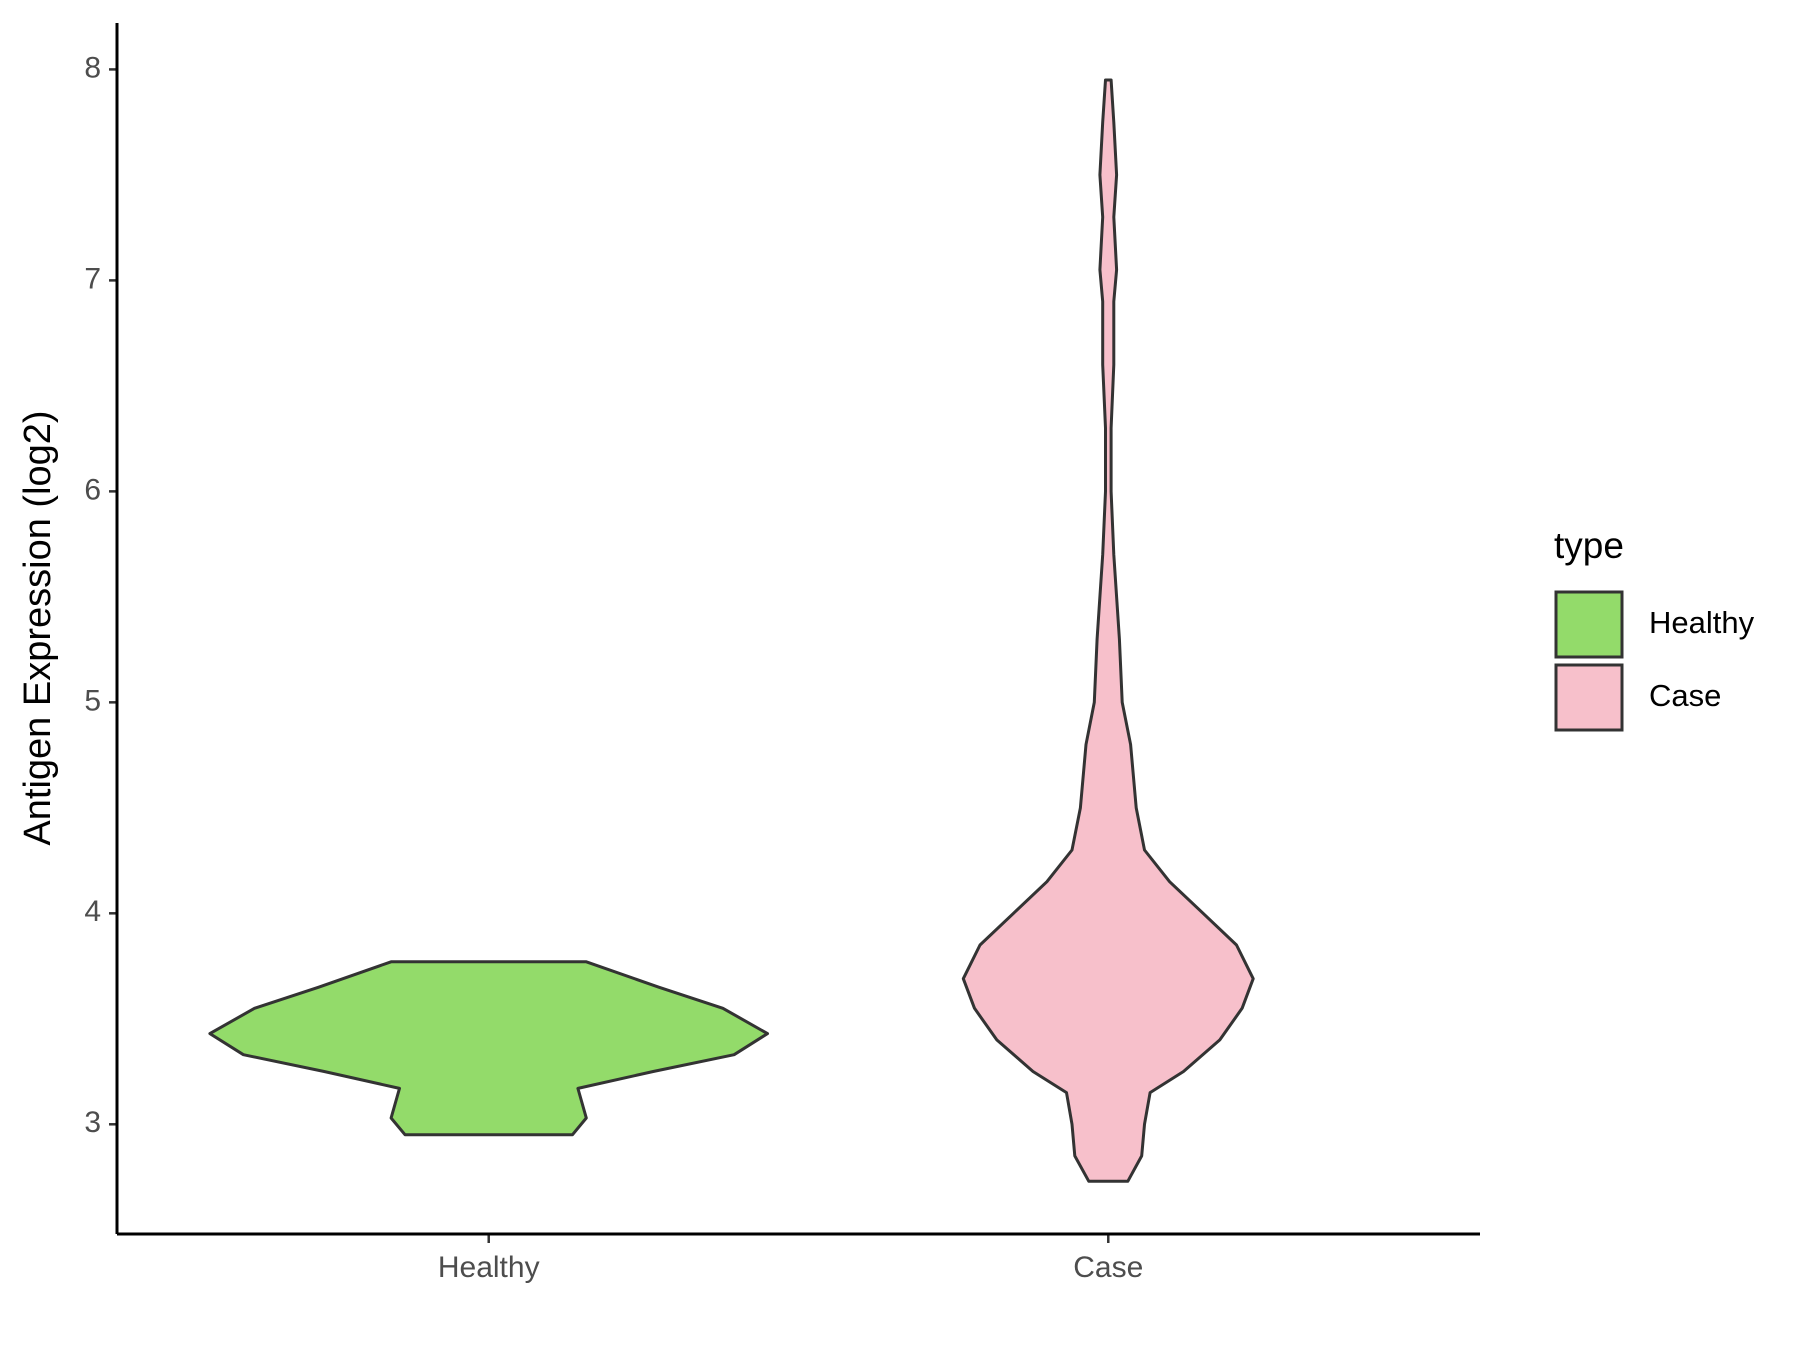 This screenshot has height=1350, width=1800. I want to click on x-tick-label: Case, so click(1108, 1267).